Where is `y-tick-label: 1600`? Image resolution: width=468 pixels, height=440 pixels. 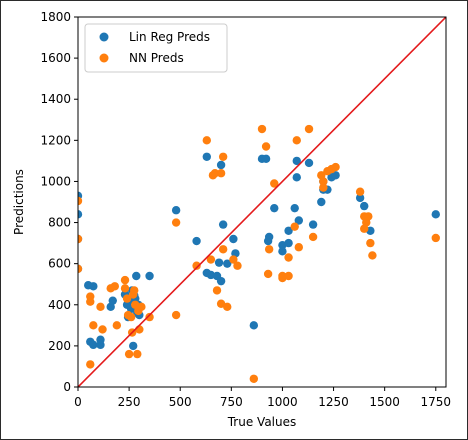 y-tick-label: 1600 is located at coordinates (55, 58).